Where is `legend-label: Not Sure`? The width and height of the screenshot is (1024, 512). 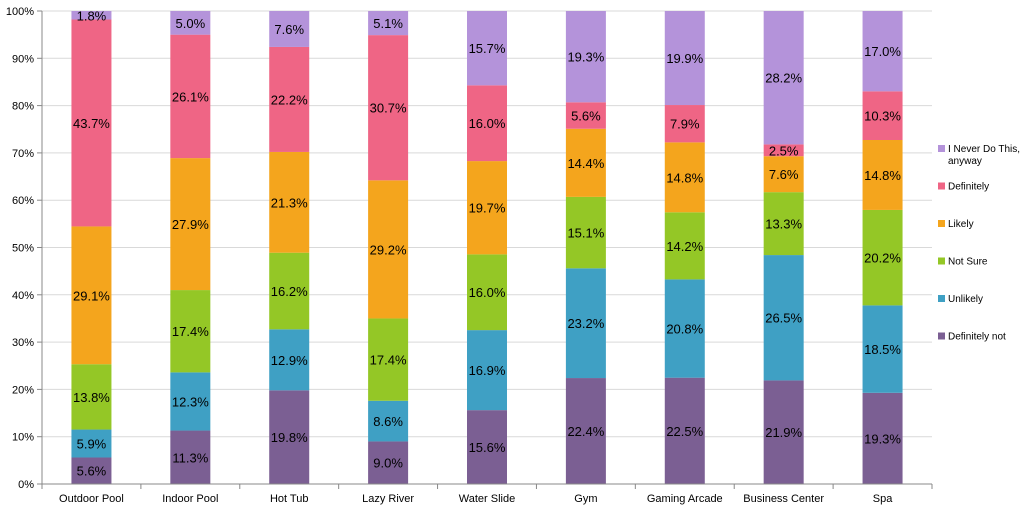
legend-label: Not Sure is located at coordinates (968, 262).